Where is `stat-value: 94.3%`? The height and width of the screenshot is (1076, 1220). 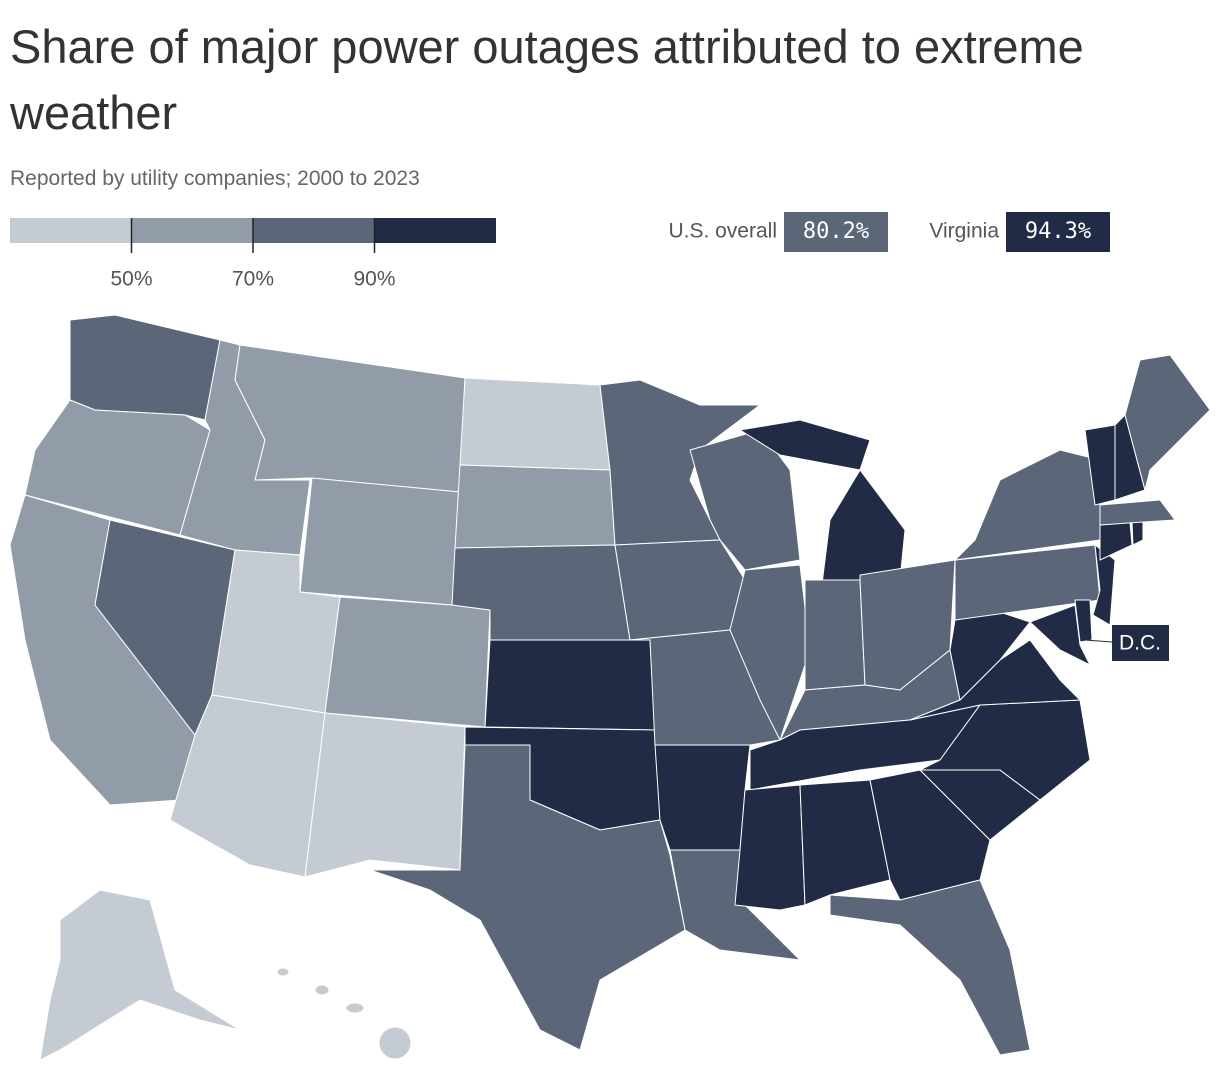 stat-value: 94.3% is located at coordinates (1058, 231).